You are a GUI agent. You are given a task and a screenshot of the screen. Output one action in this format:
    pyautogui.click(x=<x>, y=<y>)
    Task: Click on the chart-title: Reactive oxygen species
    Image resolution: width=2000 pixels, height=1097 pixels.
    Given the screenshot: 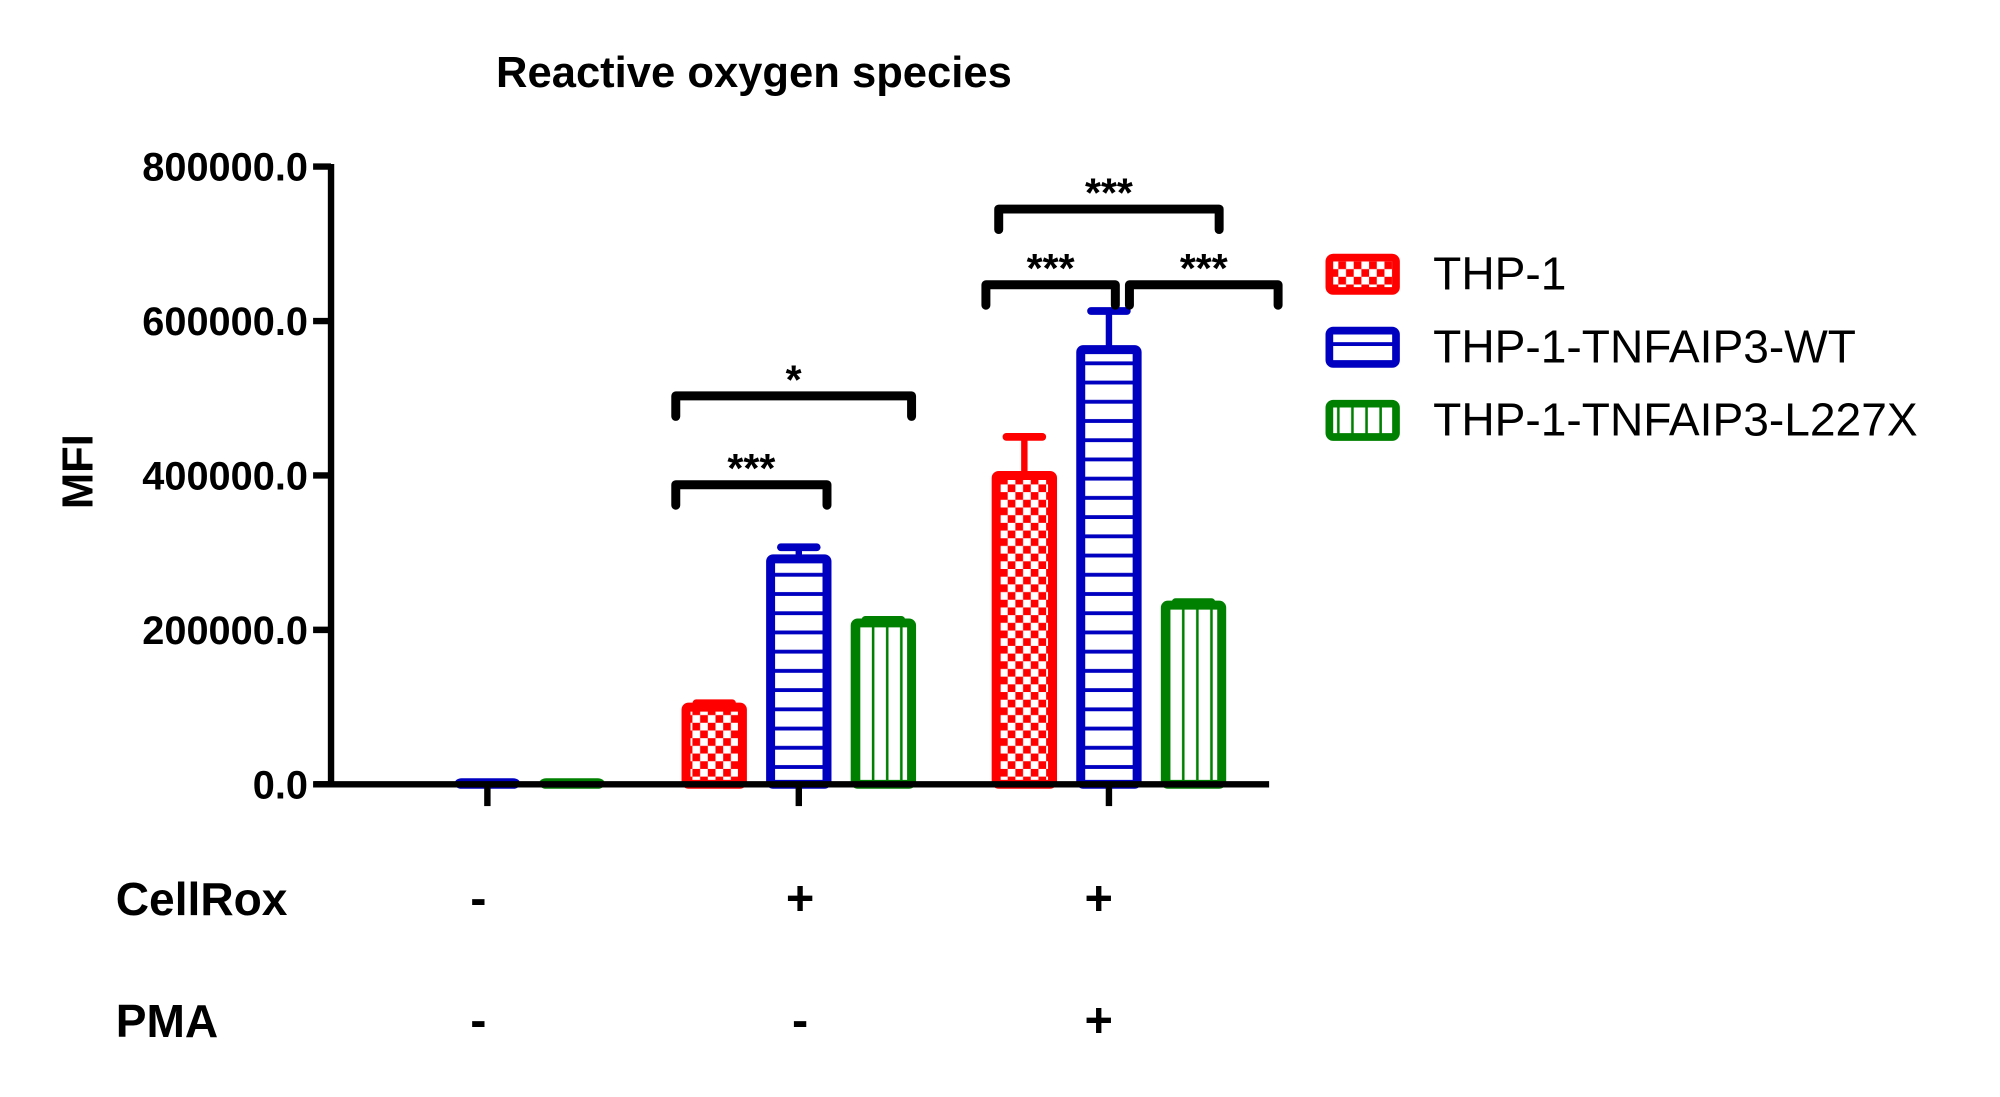 What is the action you would take?
    pyautogui.click(x=754, y=73)
    